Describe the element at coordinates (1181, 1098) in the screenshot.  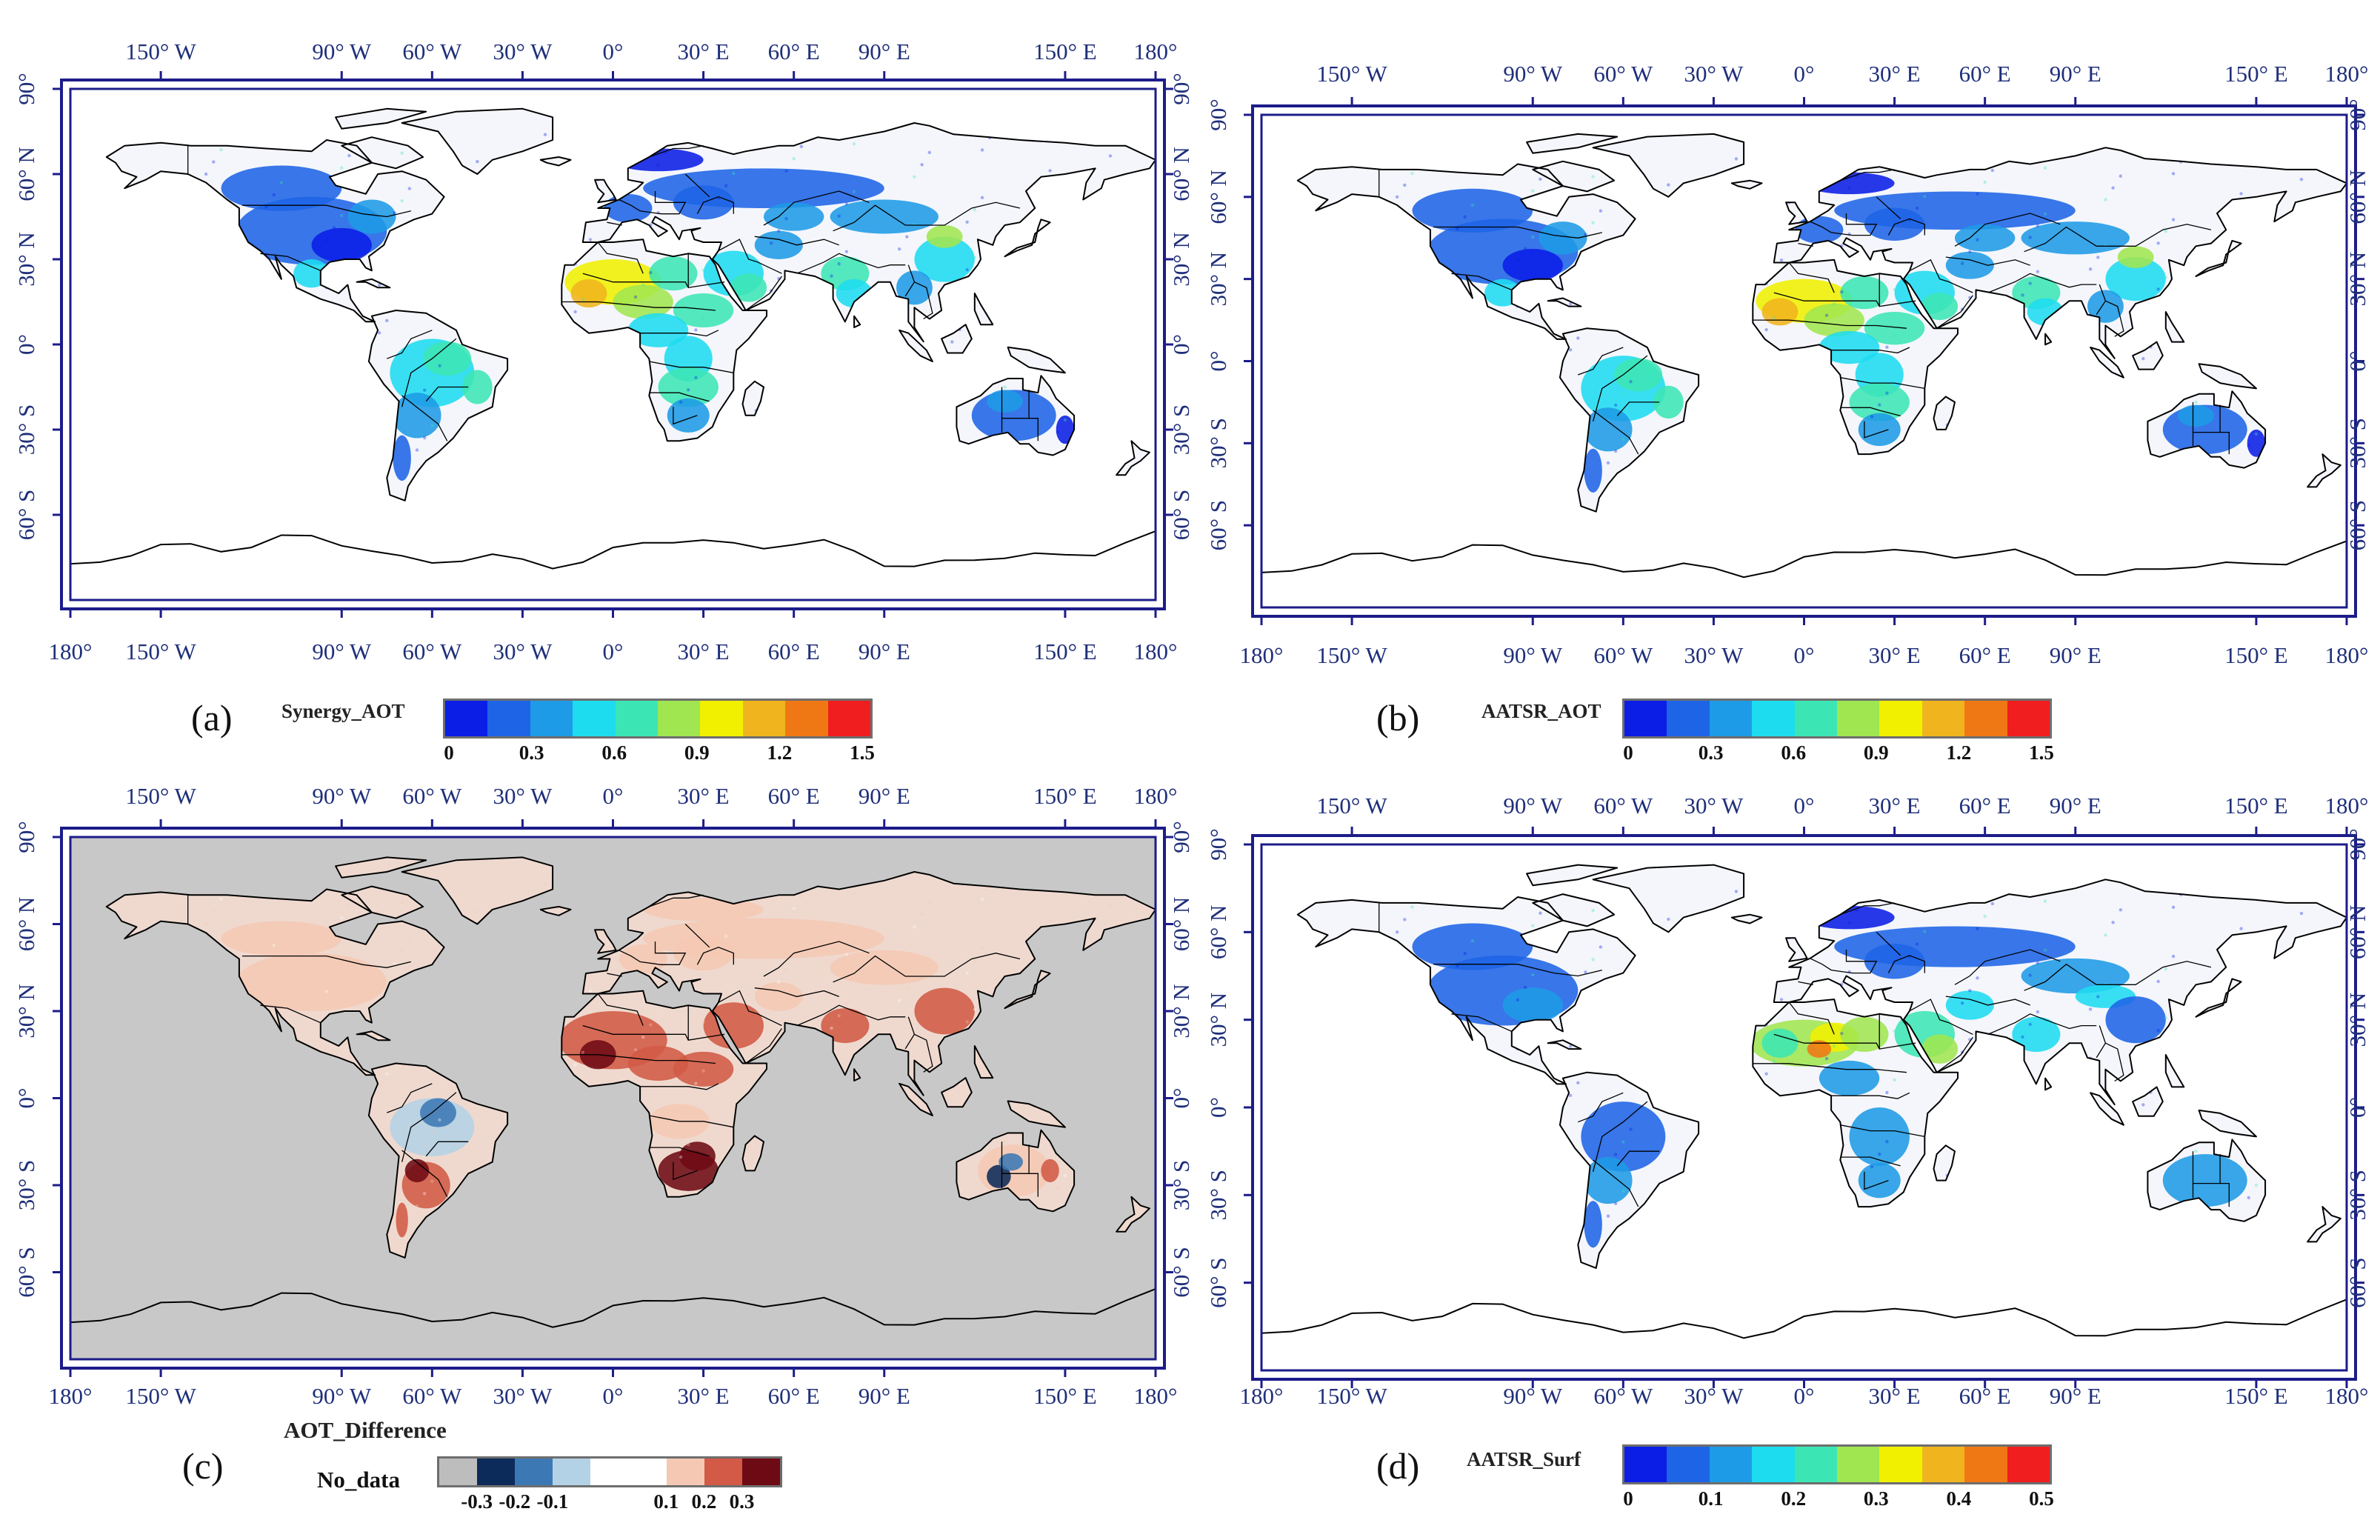
I see `lat-label-right: 0°` at that location.